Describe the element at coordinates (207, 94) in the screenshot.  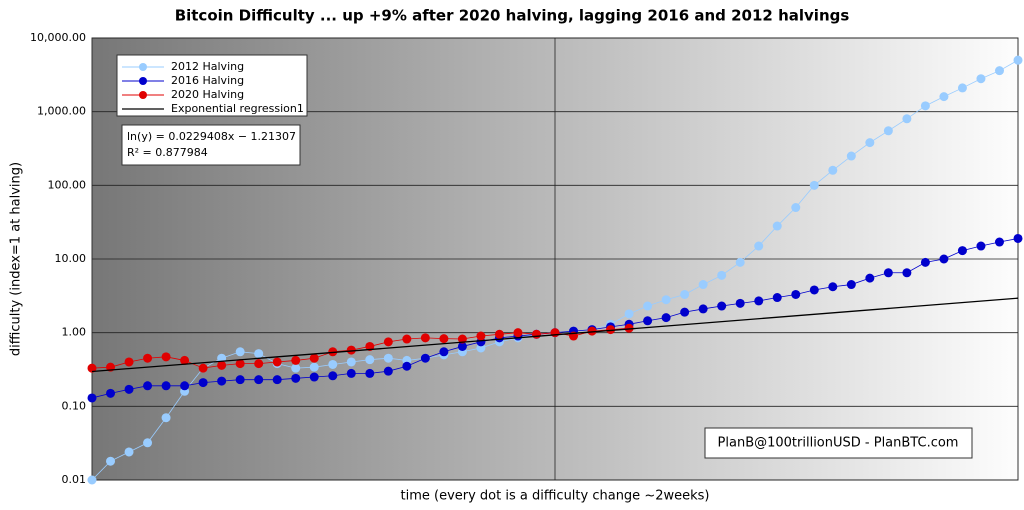
I see `legend-label: 2020 Halving` at that location.